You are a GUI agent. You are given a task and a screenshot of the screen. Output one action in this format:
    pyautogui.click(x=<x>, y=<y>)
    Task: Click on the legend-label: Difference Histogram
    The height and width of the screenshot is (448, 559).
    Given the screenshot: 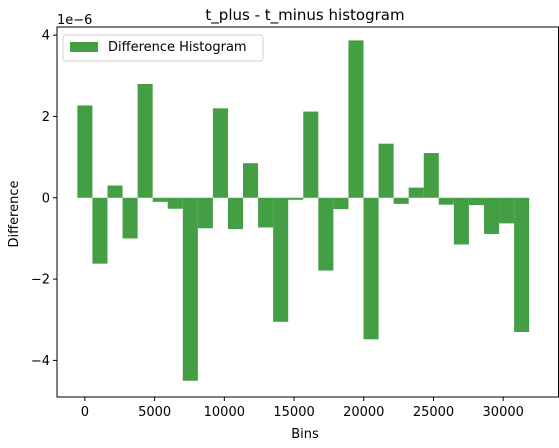 What is the action you would take?
    pyautogui.click(x=177, y=47)
    